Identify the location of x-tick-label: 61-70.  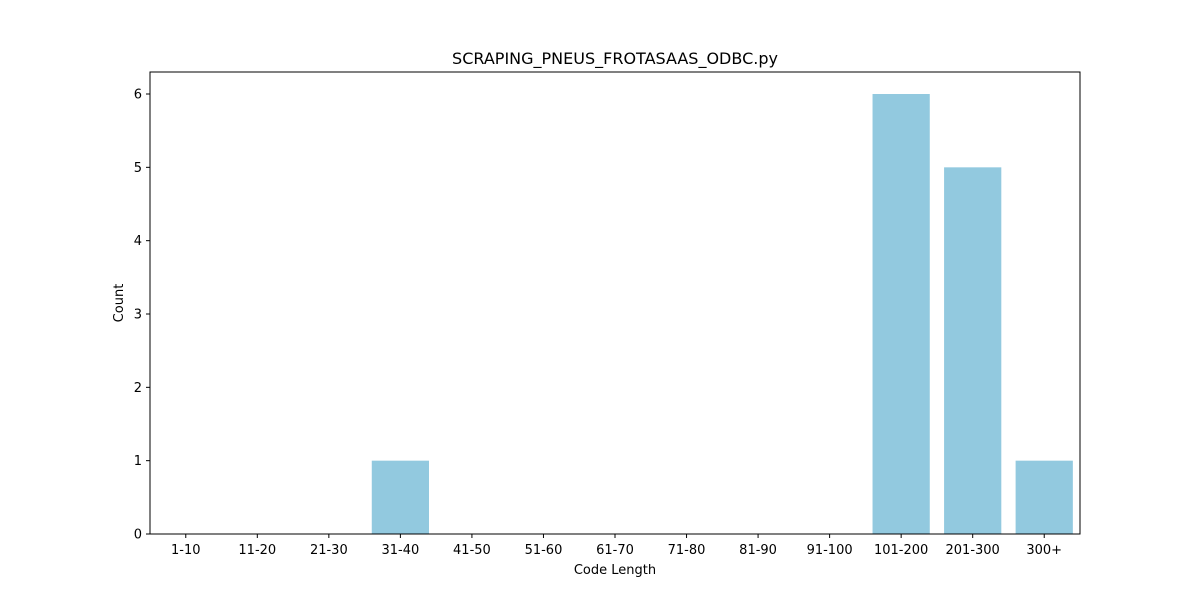
(615, 550).